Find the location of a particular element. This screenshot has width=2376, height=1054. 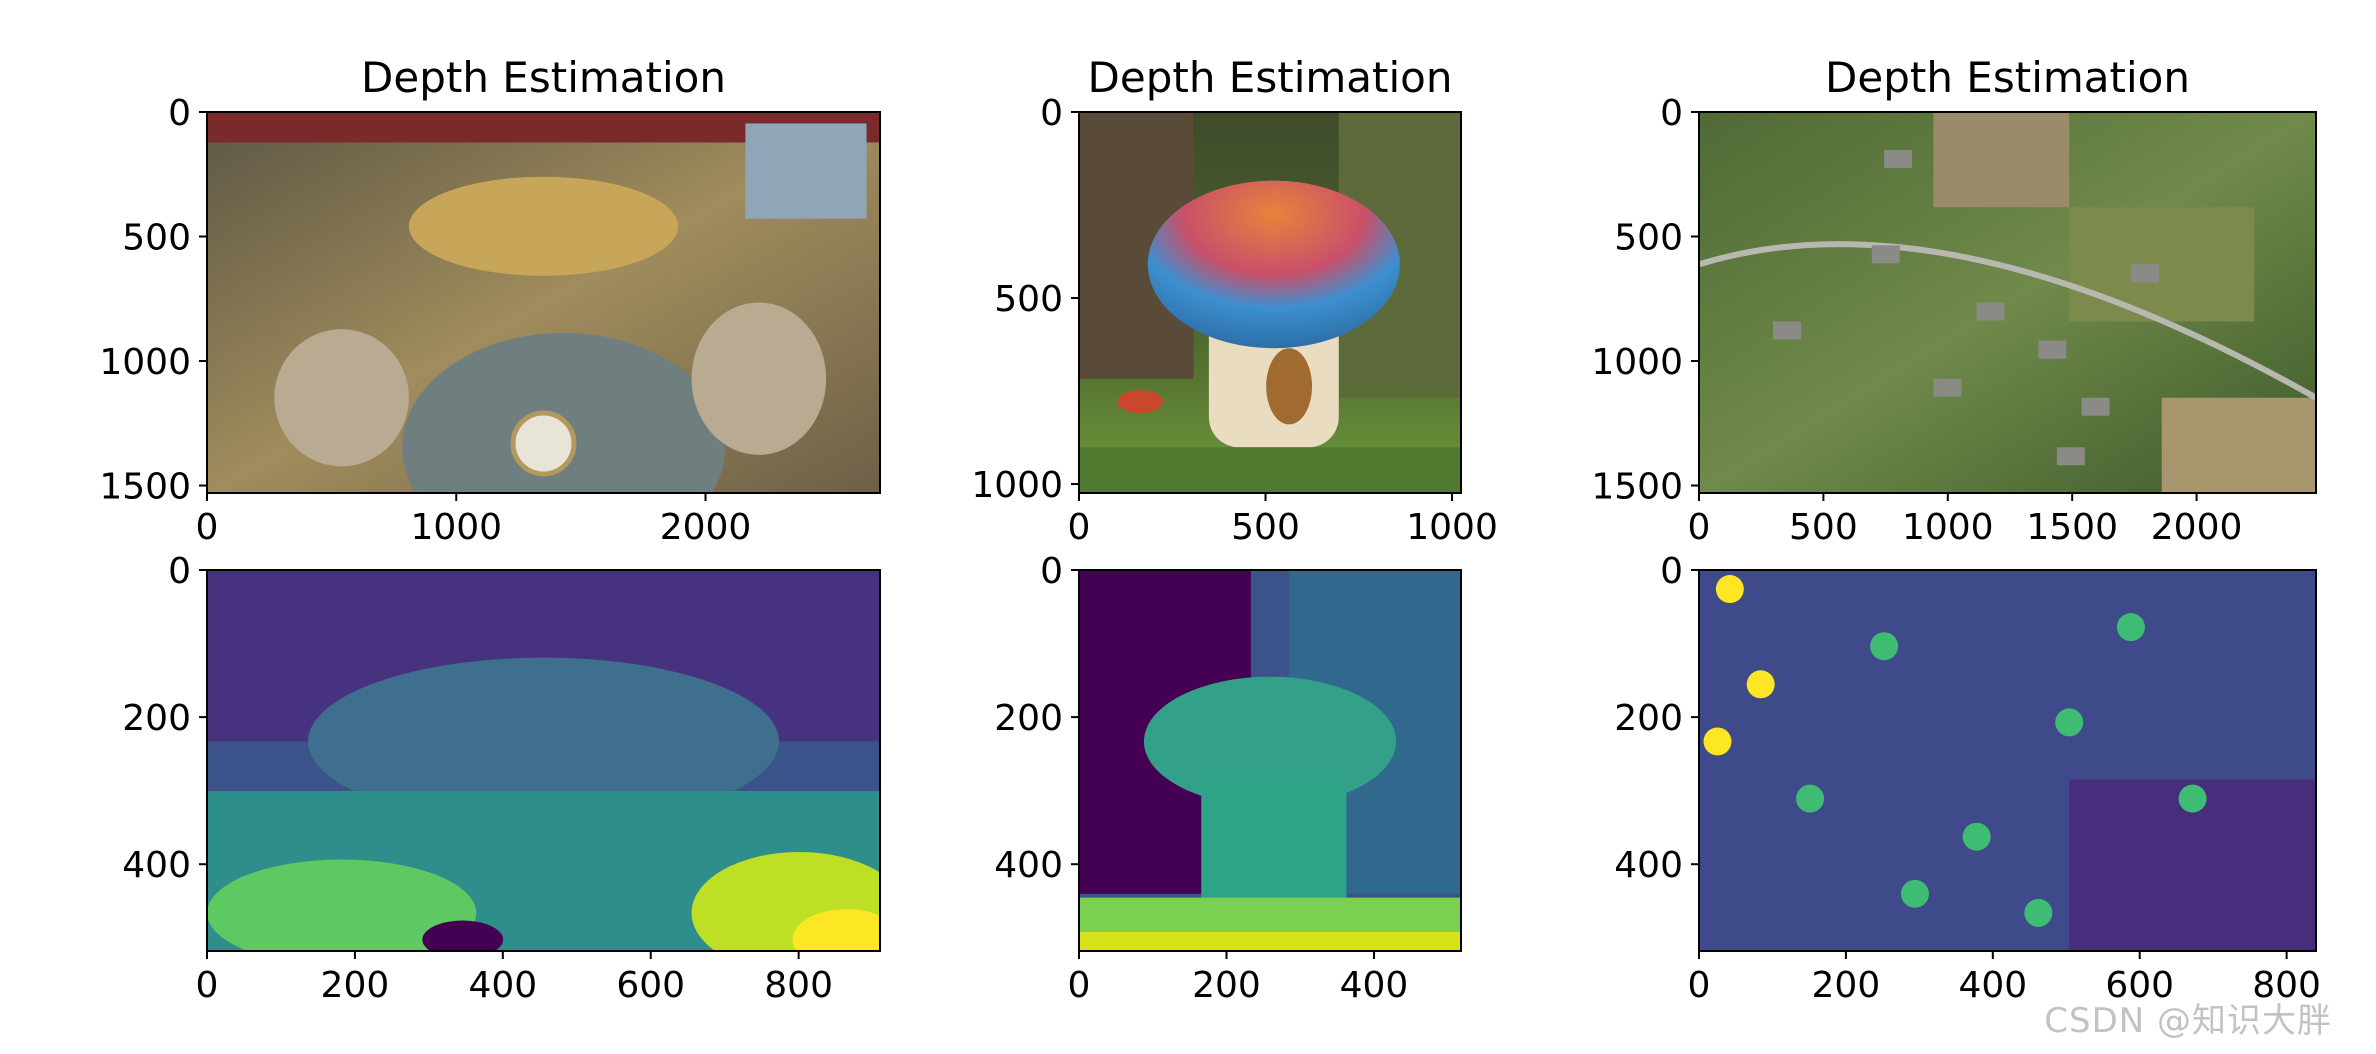

depth-cap is located at coordinates (1270, 741).